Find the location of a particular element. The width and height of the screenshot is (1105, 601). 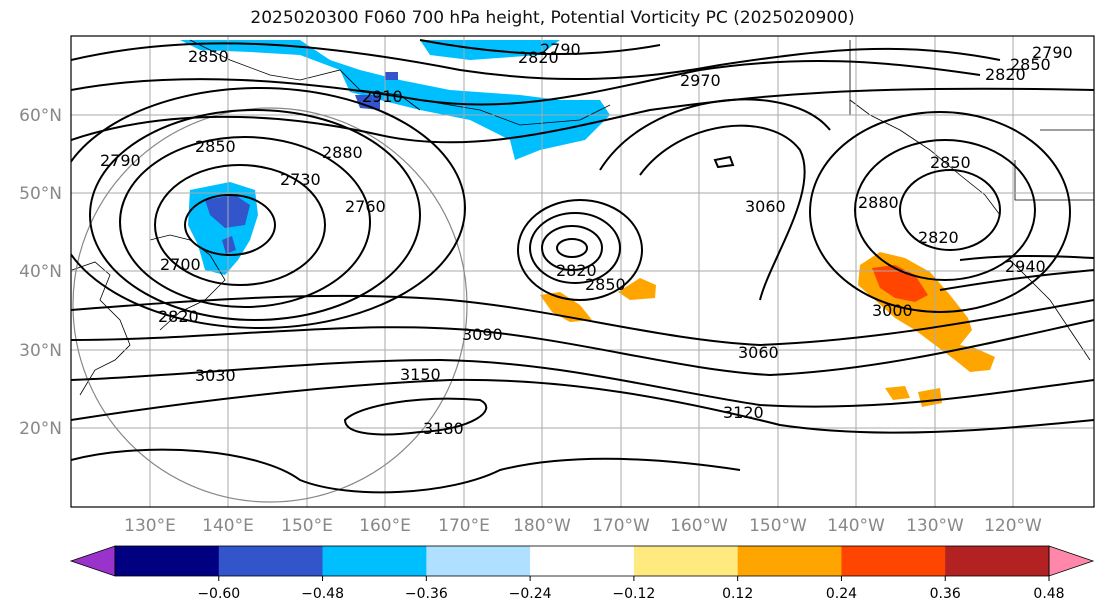

contour-label: 2760 is located at coordinates (365, 206).